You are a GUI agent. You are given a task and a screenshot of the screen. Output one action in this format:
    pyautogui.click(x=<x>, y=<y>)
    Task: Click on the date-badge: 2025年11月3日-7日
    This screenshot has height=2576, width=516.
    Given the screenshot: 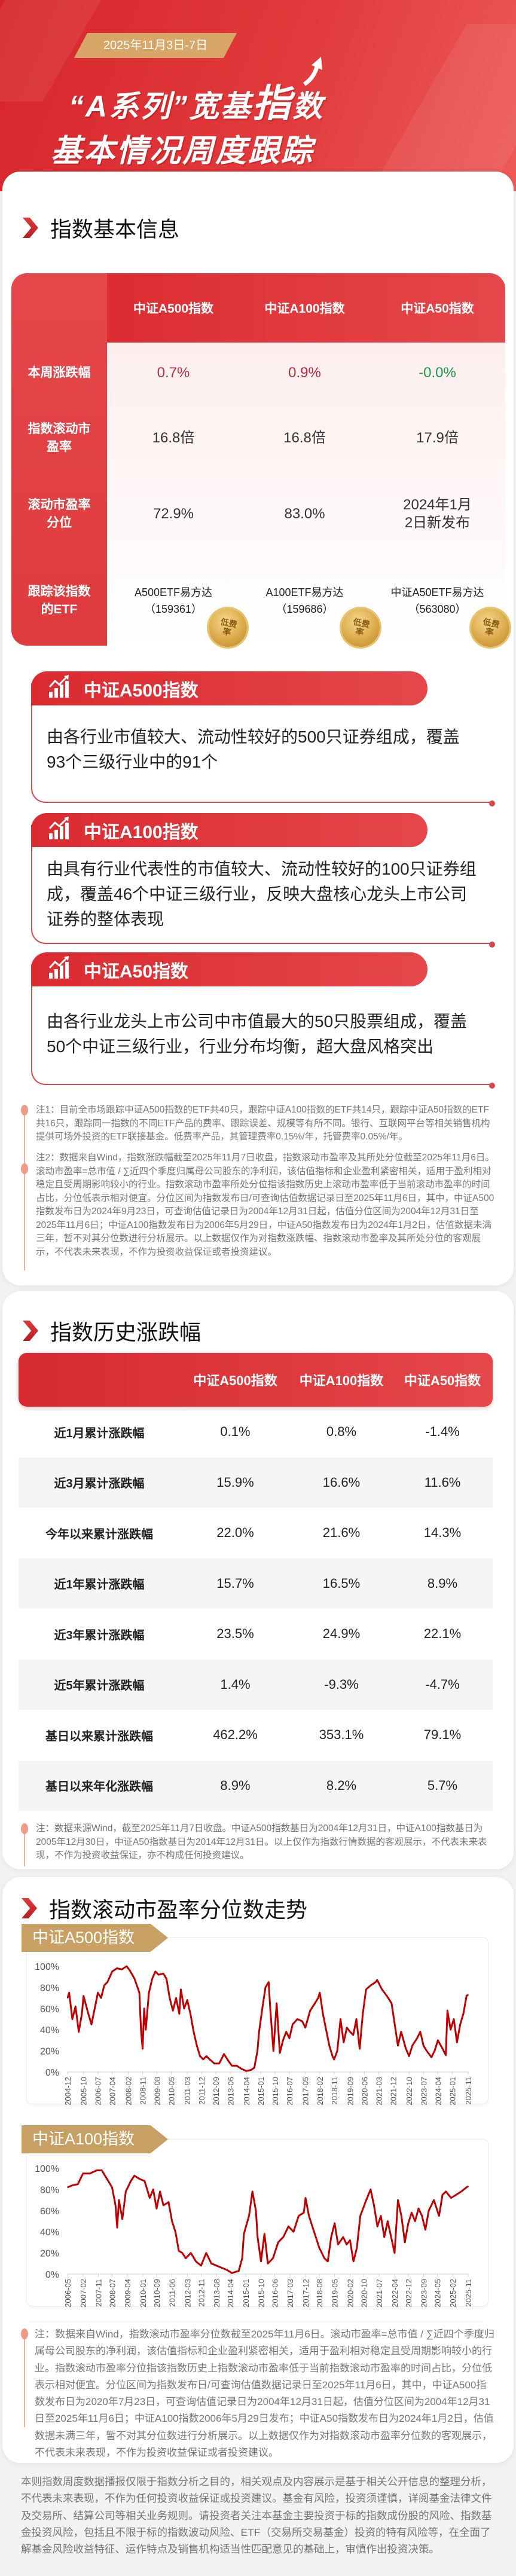 What is the action you would take?
    pyautogui.click(x=155, y=46)
    